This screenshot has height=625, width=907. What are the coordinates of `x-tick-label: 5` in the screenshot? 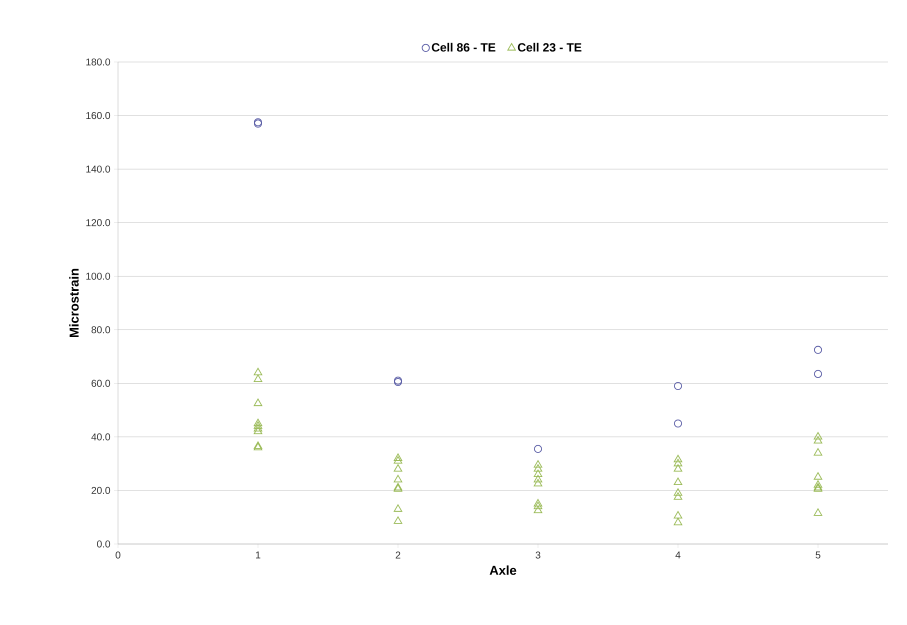 It's located at (818, 555).